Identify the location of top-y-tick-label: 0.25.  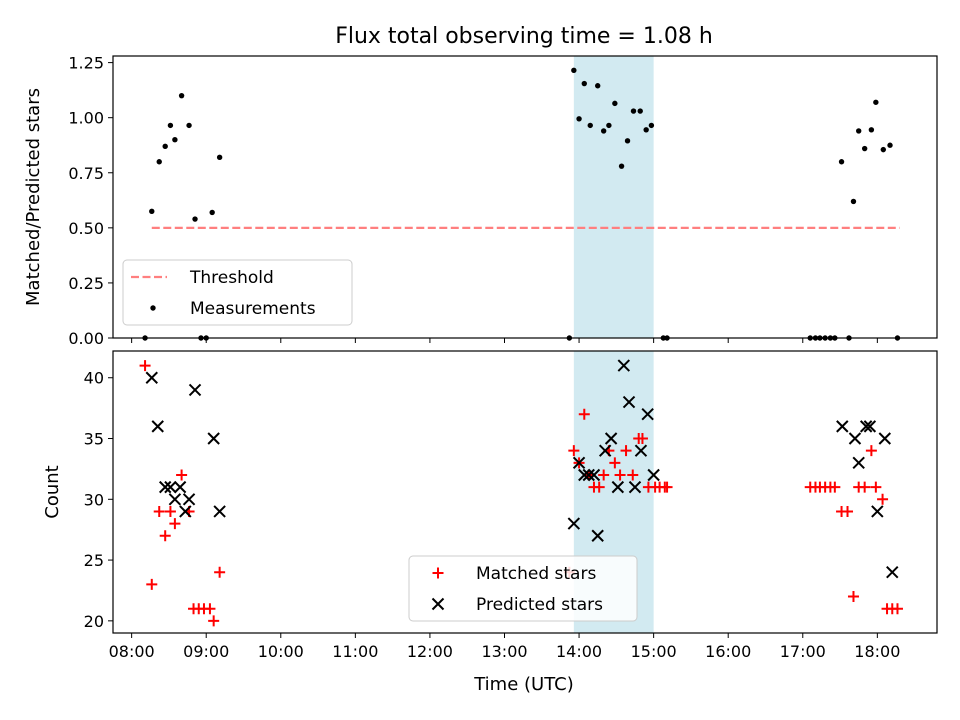
(86, 283).